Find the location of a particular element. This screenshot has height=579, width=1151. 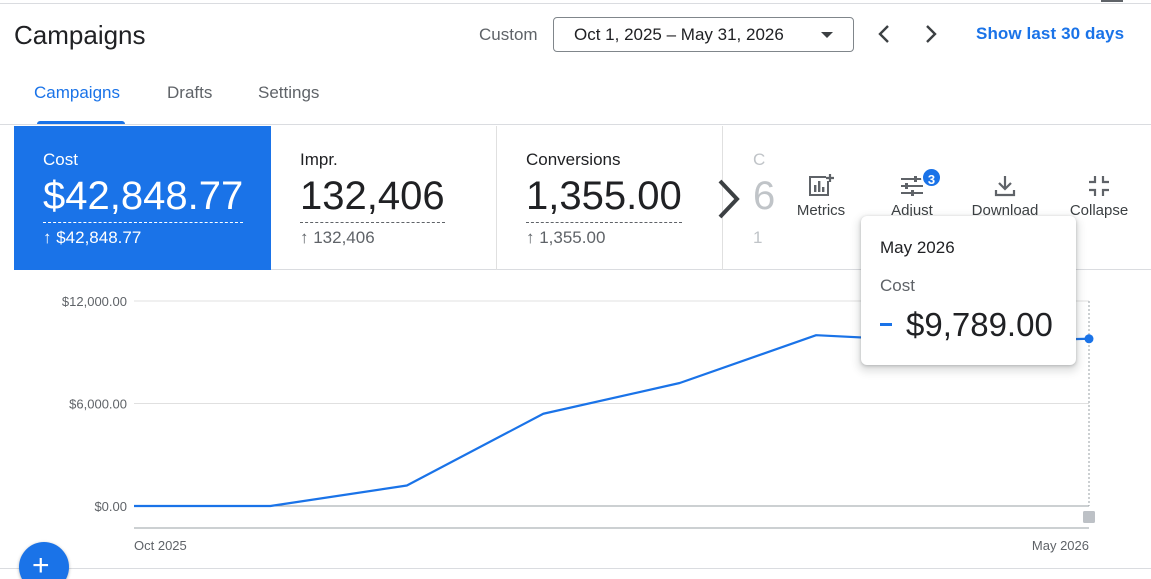

tab-drafts: Drafts is located at coordinates (190, 92).